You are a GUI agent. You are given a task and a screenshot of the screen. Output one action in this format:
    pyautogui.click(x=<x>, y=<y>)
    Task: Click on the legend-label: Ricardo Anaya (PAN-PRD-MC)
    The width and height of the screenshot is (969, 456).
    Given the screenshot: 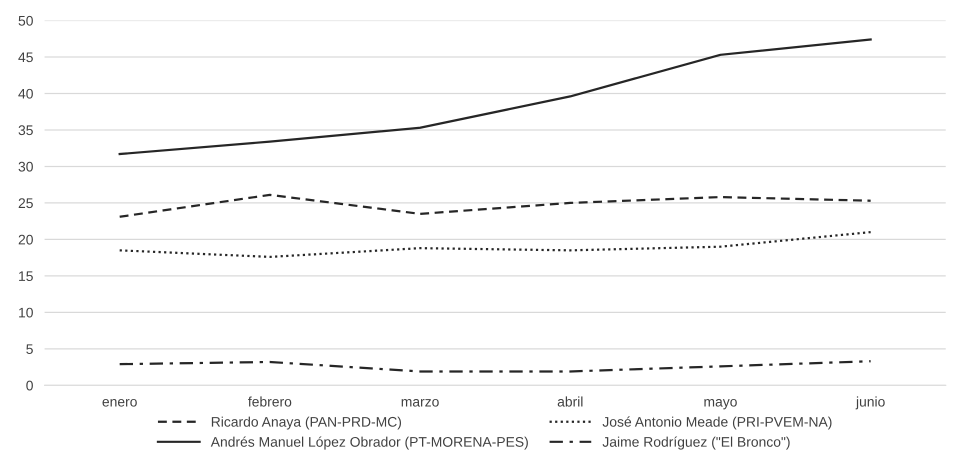 What is the action you would take?
    pyautogui.click(x=307, y=423)
    